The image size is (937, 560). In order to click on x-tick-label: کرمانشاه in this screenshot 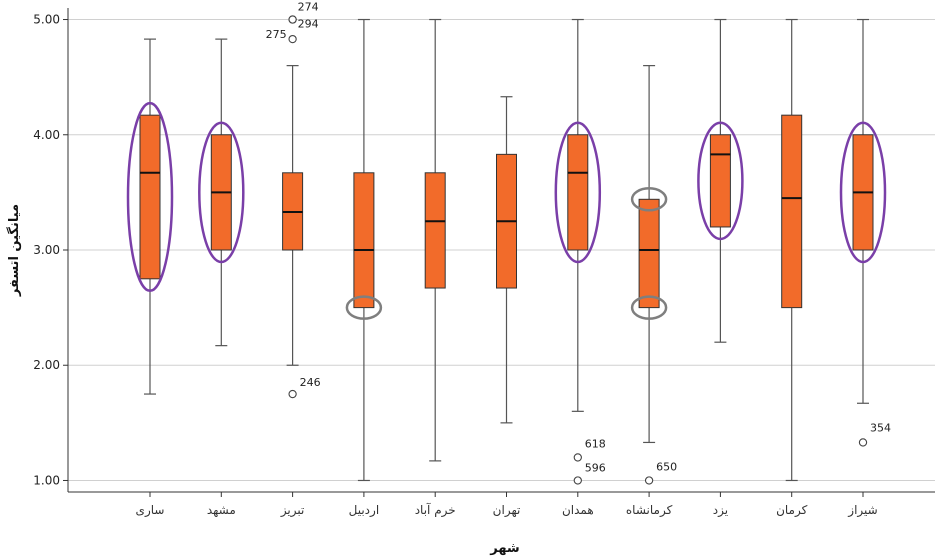, I will do `click(649, 510)`.